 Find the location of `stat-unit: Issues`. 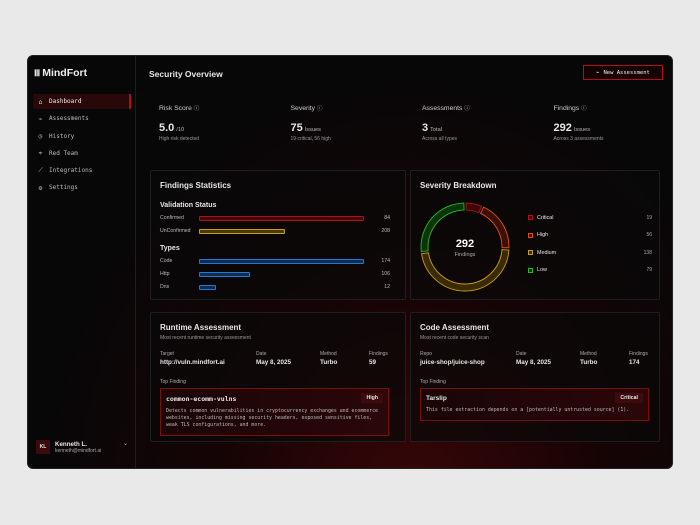

stat-unit: Issues is located at coordinates (312, 130).